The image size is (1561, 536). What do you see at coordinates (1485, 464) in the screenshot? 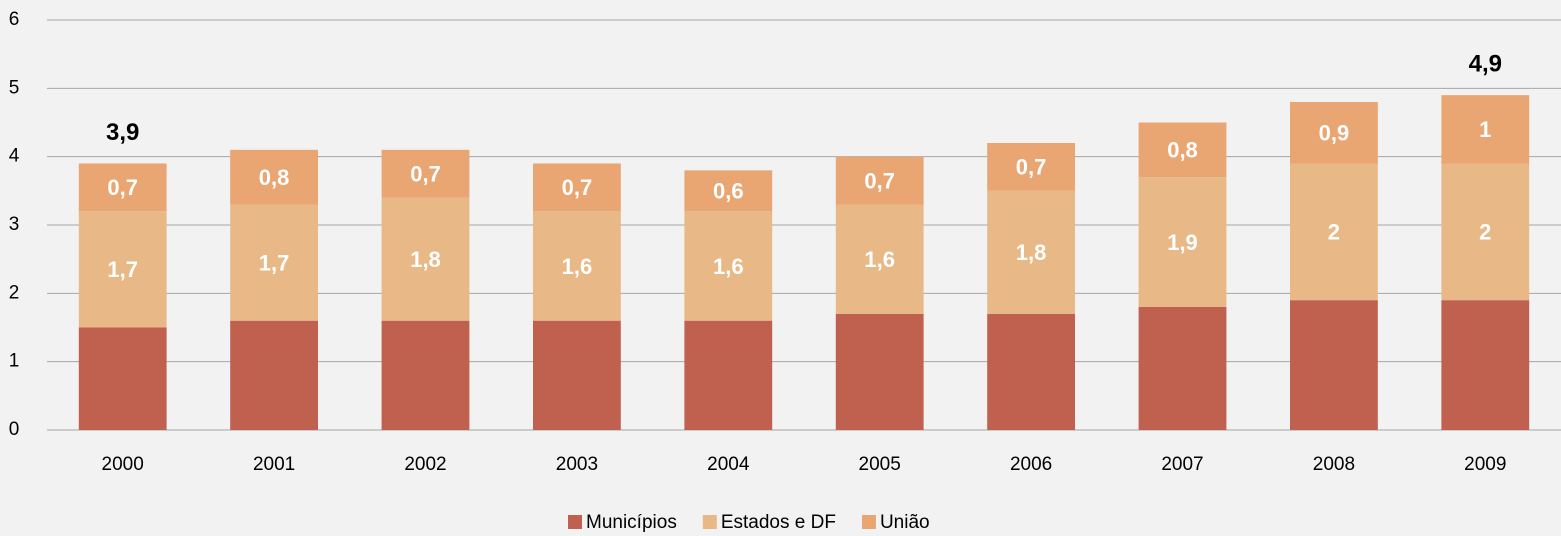
I see `x-tick-label: 2009` at bounding box center [1485, 464].